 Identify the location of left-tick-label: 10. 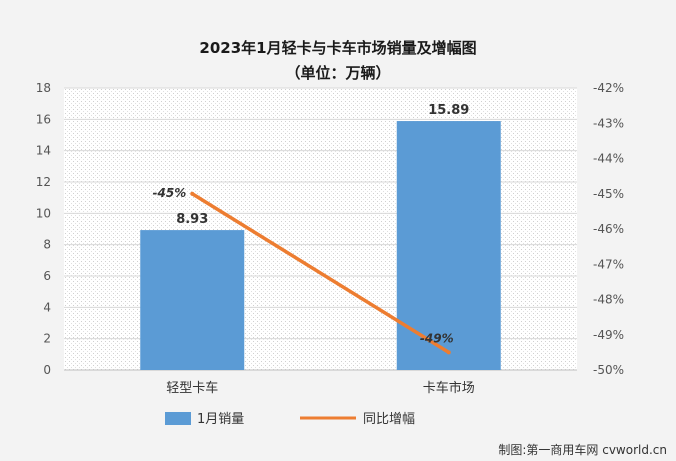
(43, 213).